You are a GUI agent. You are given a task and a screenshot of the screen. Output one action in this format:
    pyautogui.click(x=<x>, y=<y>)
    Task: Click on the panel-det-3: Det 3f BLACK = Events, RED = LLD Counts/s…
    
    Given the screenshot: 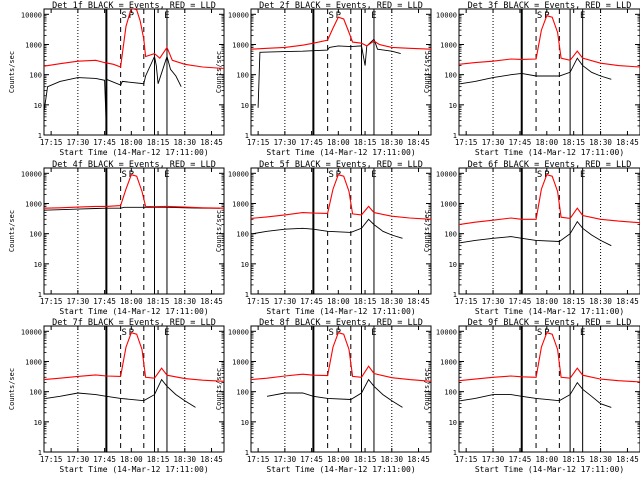 What is the action you would take?
    pyautogui.click(x=531, y=79)
    